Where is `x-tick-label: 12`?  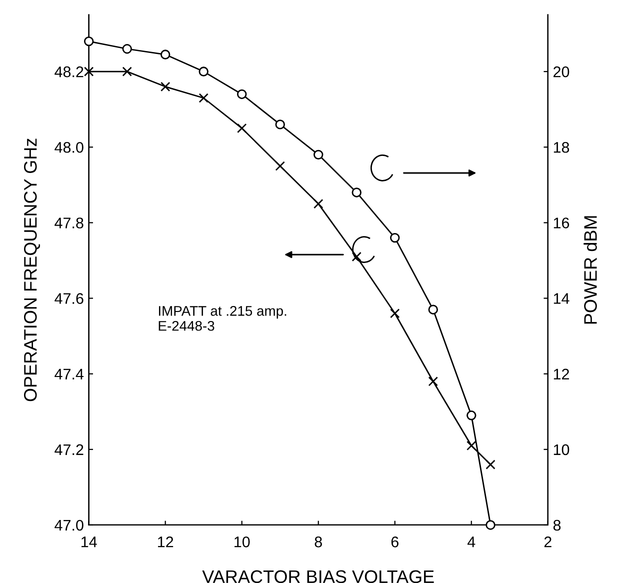 x-tick-label: 12 is located at coordinates (166, 542).